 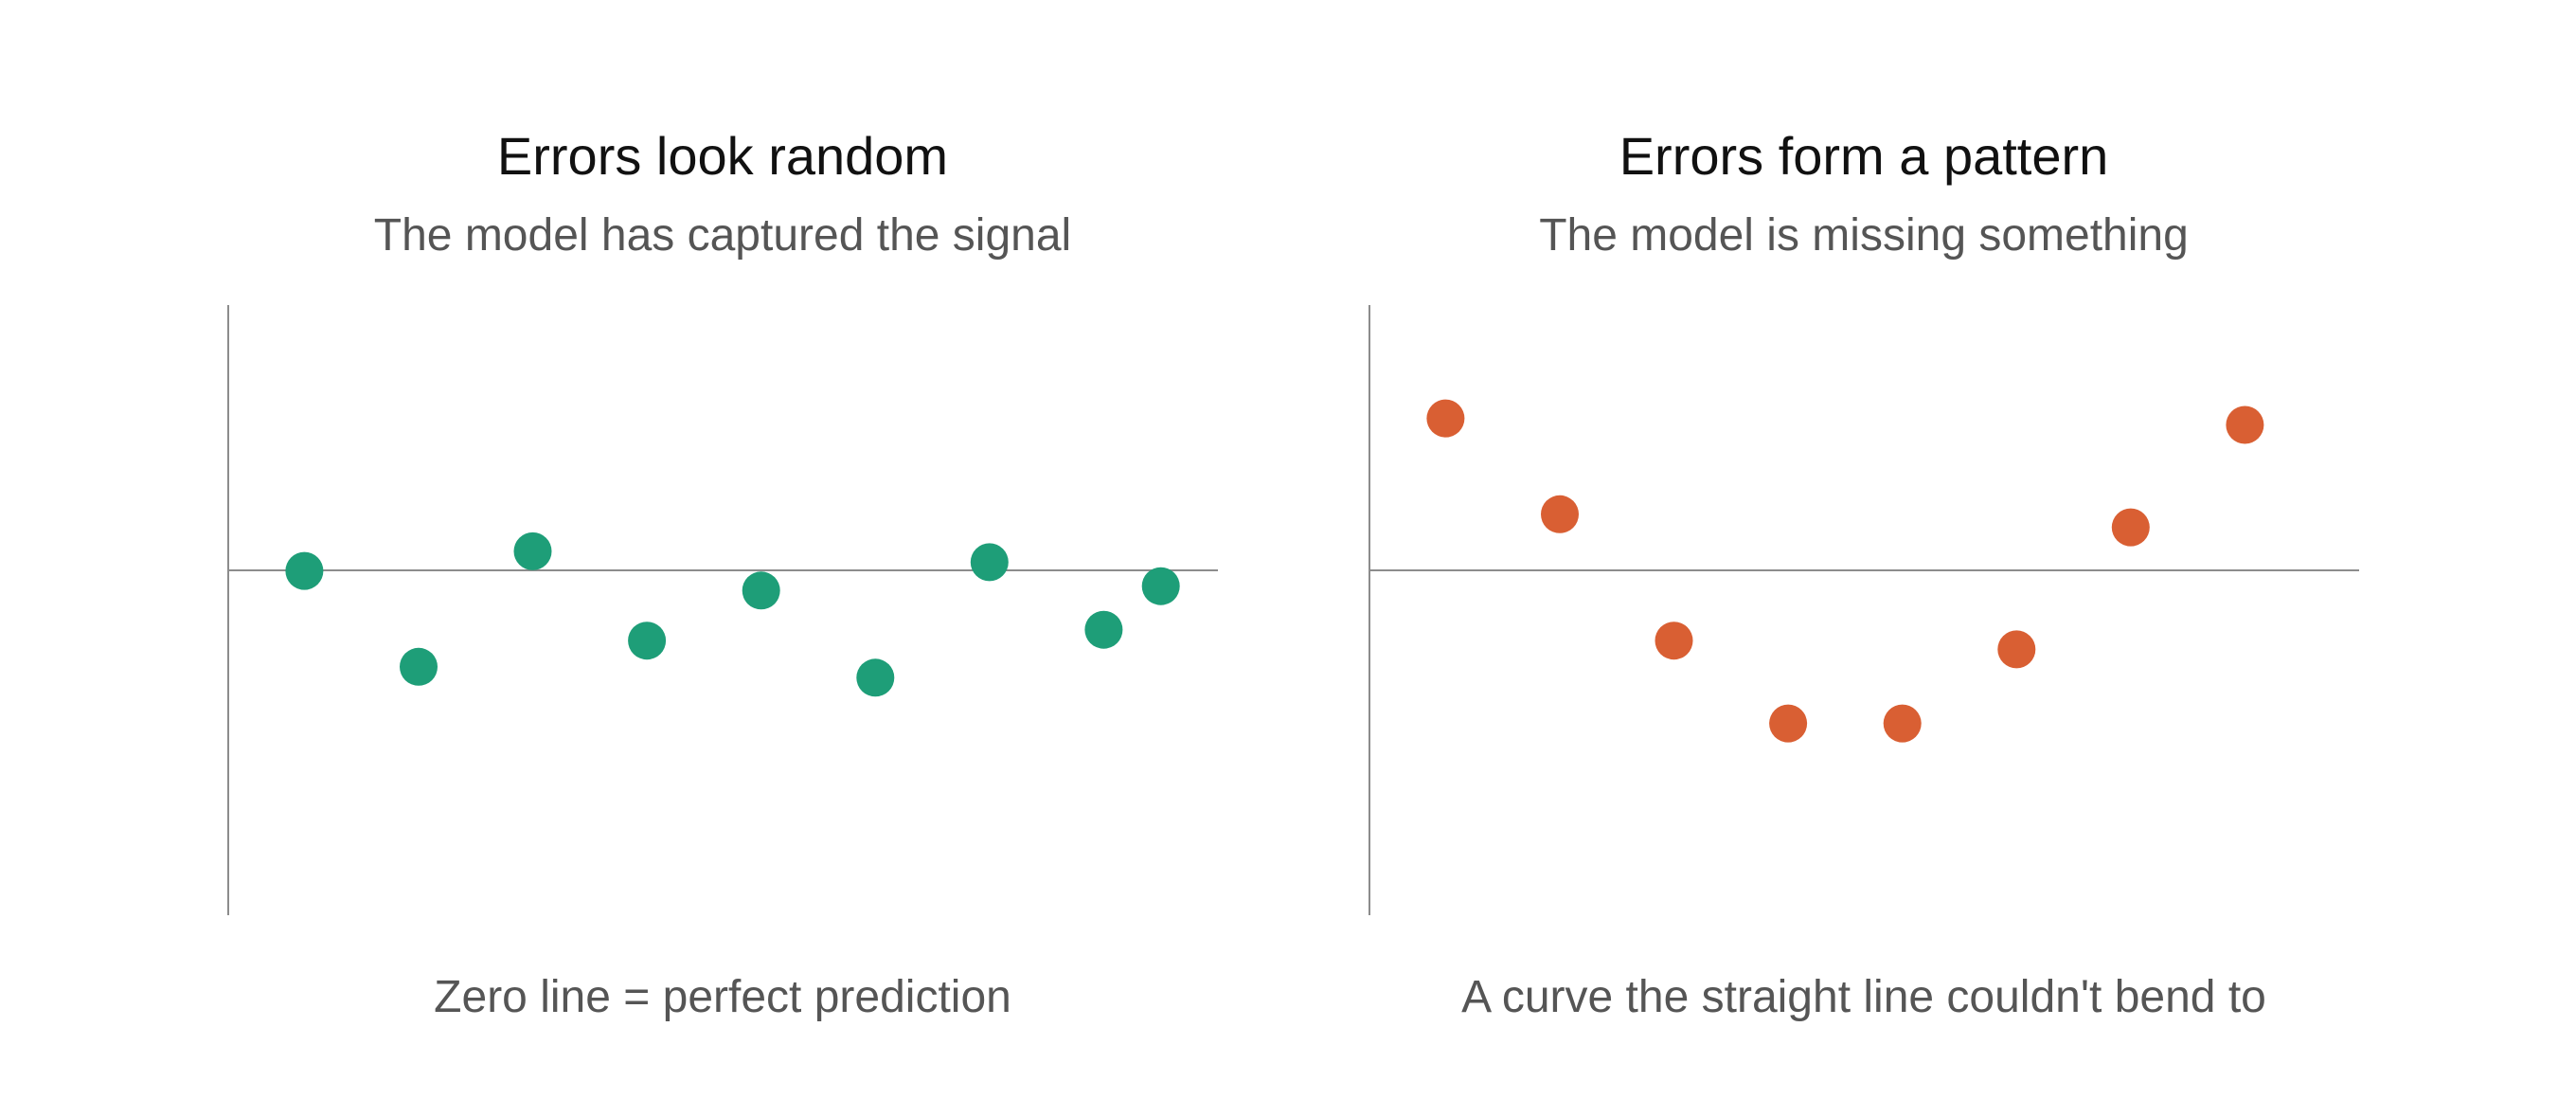 I want to click on panel-subtitle: The model is missing something, so click(x=1864, y=236).